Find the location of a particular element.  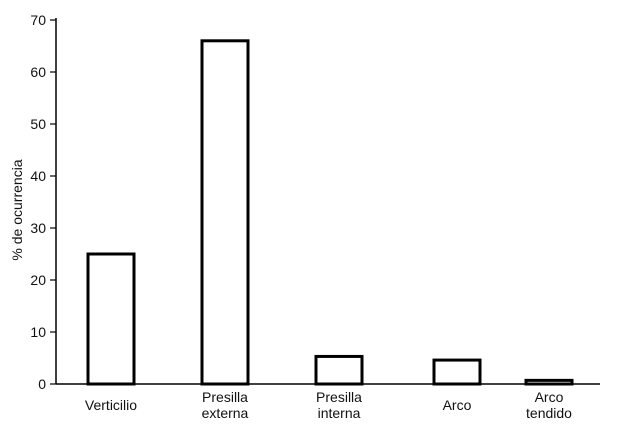

y-tick-label: 70 is located at coordinates (38, 20).